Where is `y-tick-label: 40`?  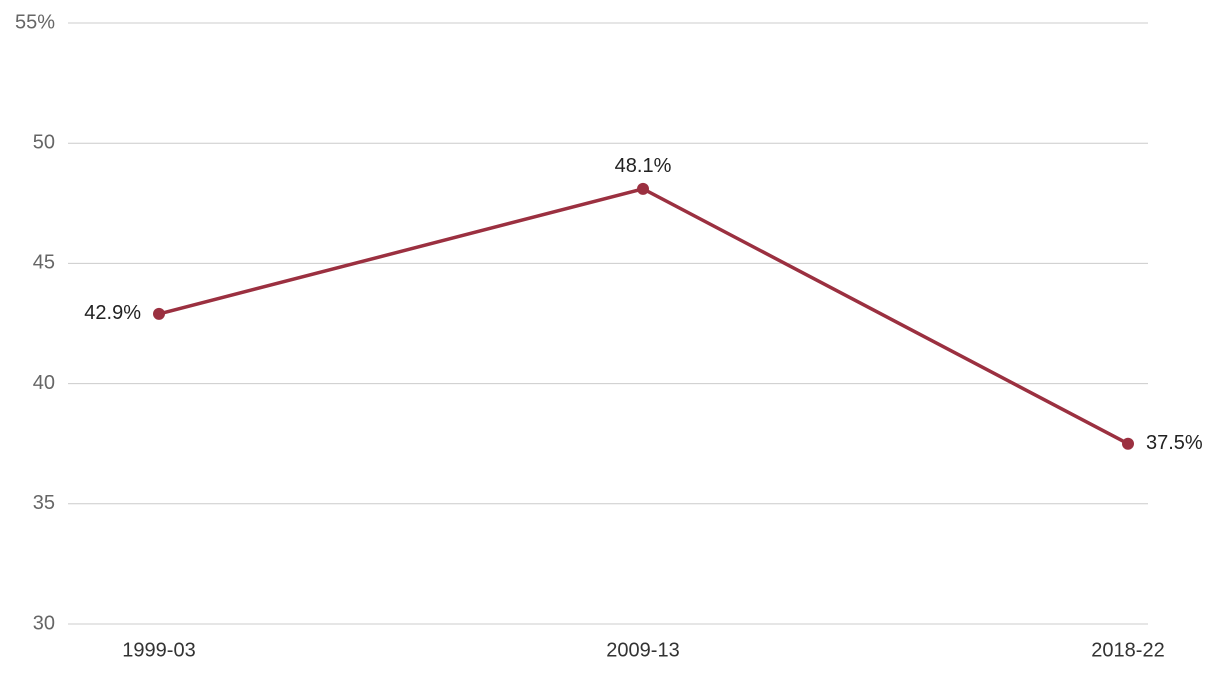
y-tick-label: 40 is located at coordinates (44, 383).